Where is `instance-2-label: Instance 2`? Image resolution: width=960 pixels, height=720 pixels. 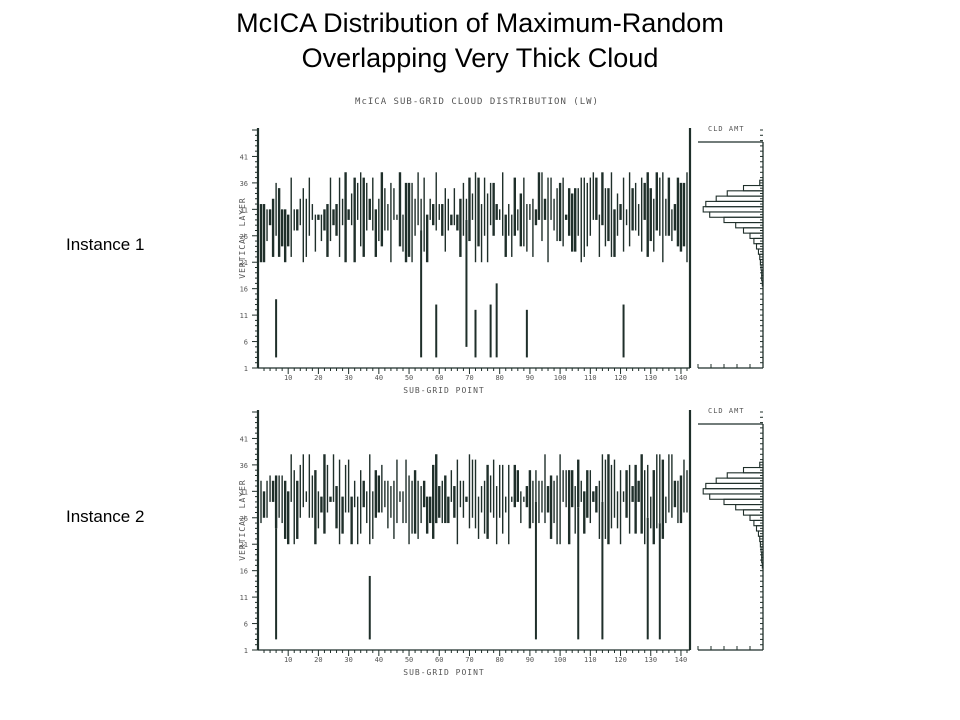
instance-2-label: Instance 2 is located at coordinates (105, 516).